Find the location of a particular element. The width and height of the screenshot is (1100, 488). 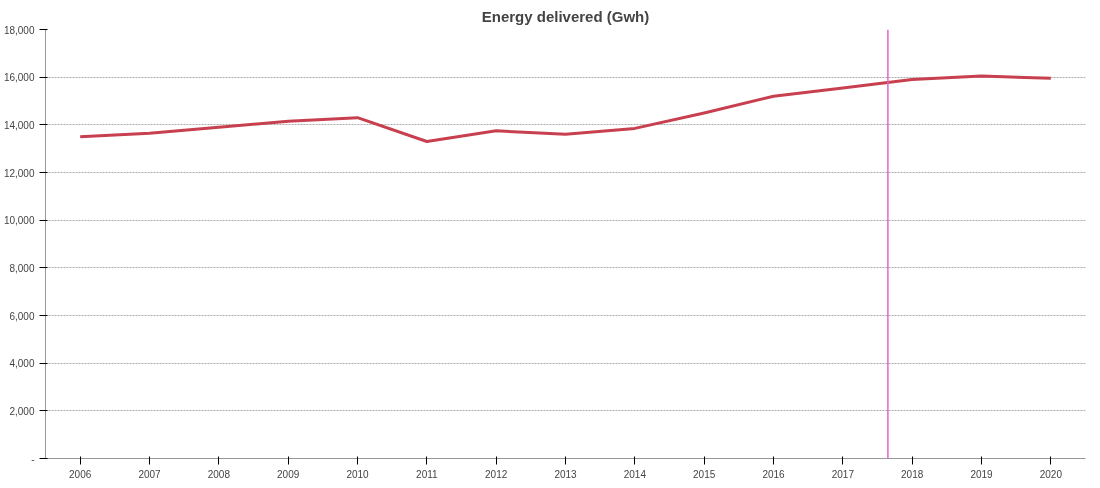

x-tick-label: 2017 is located at coordinates (843, 474).